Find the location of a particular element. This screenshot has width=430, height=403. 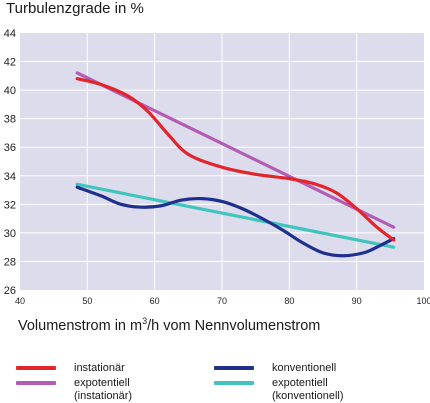

y-tick-label: 34 is located at coordinates (10, 177).